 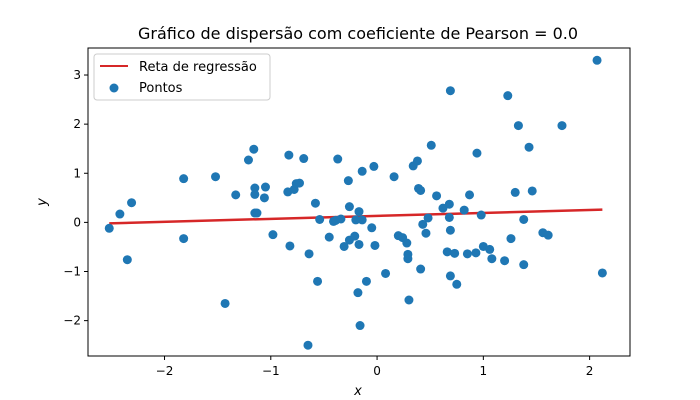 I want to click on x-tick-label: −2, so click(x=165, y=371).